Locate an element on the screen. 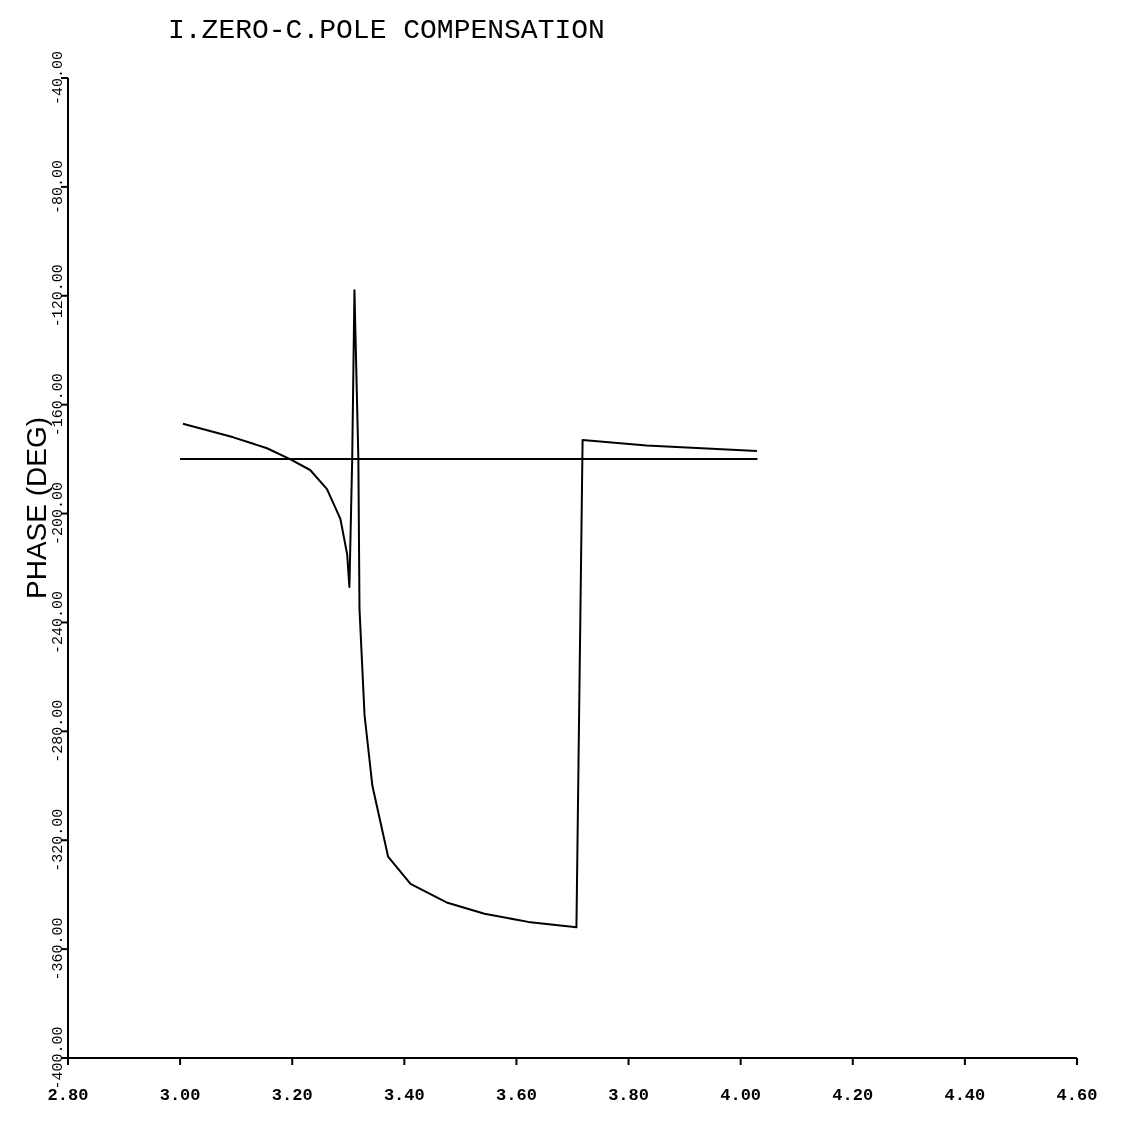 The width and height of the screenshot is (1140, 1122). x-tick-label: 4.40 is located at coordinates (965, 1095).